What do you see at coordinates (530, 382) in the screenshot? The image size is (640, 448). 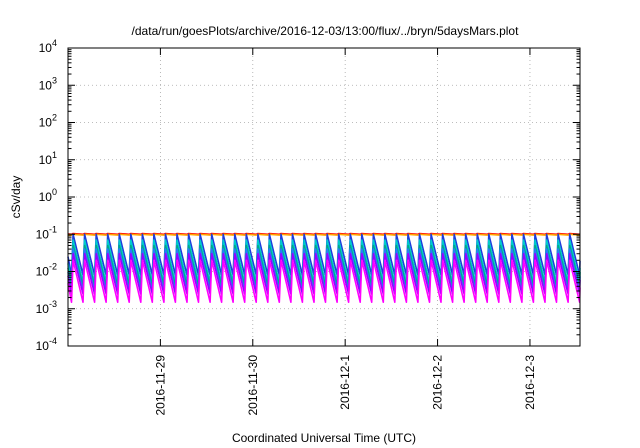 I see `x-tick-label: 2016-12-3` at bounding box center [530, 382].